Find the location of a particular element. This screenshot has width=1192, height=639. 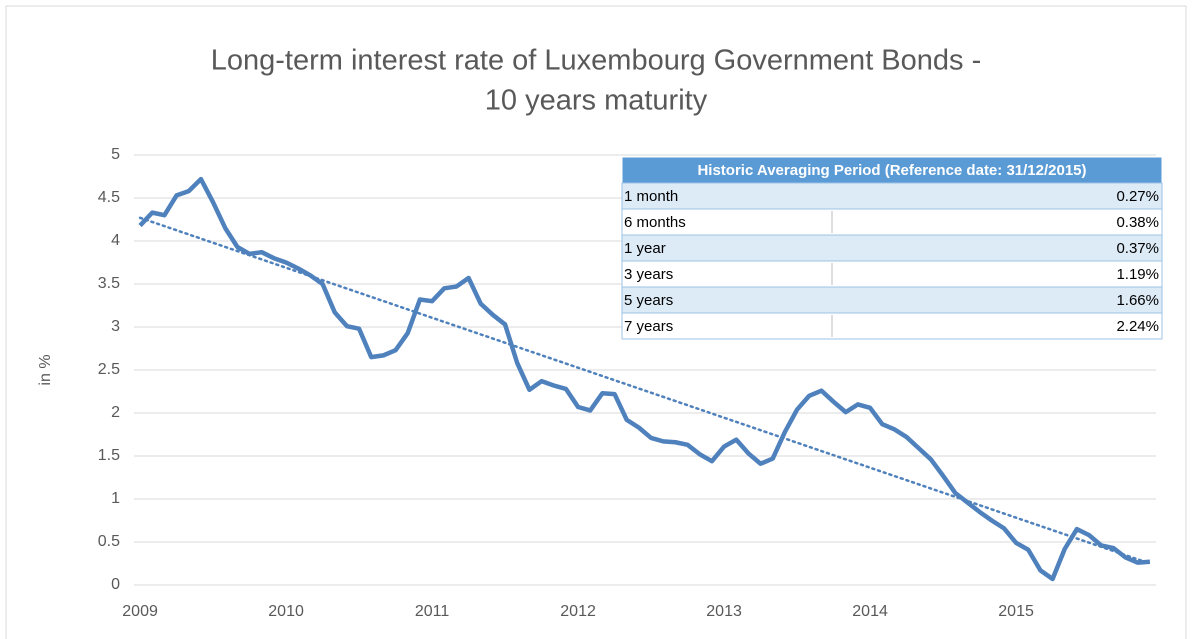

table-cell-value: 1.66% is located at coordinates (1137, 300).